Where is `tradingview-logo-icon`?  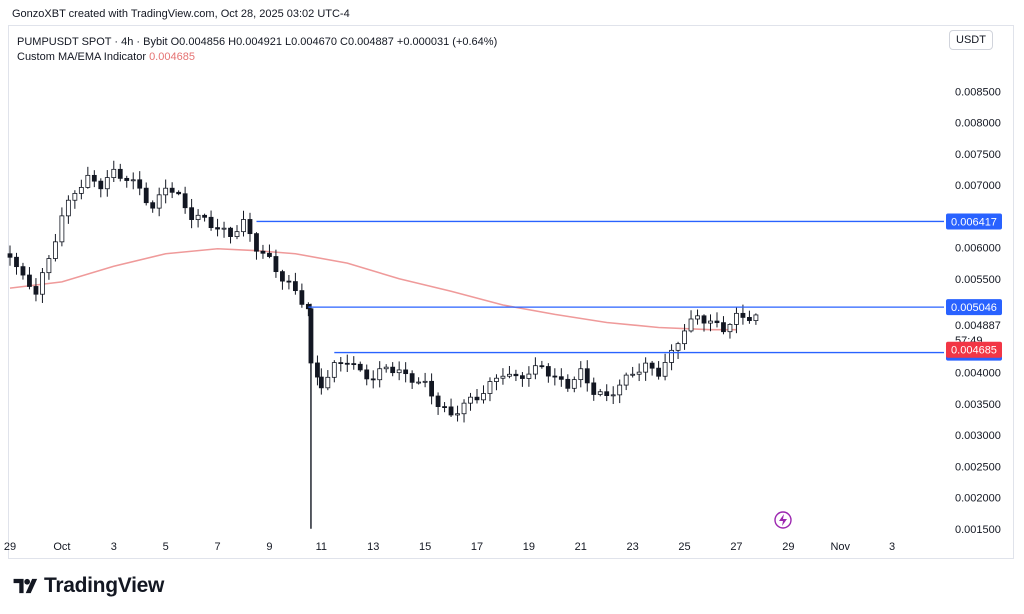
tradingview-logo-icon is located at coordinates (25, 586).